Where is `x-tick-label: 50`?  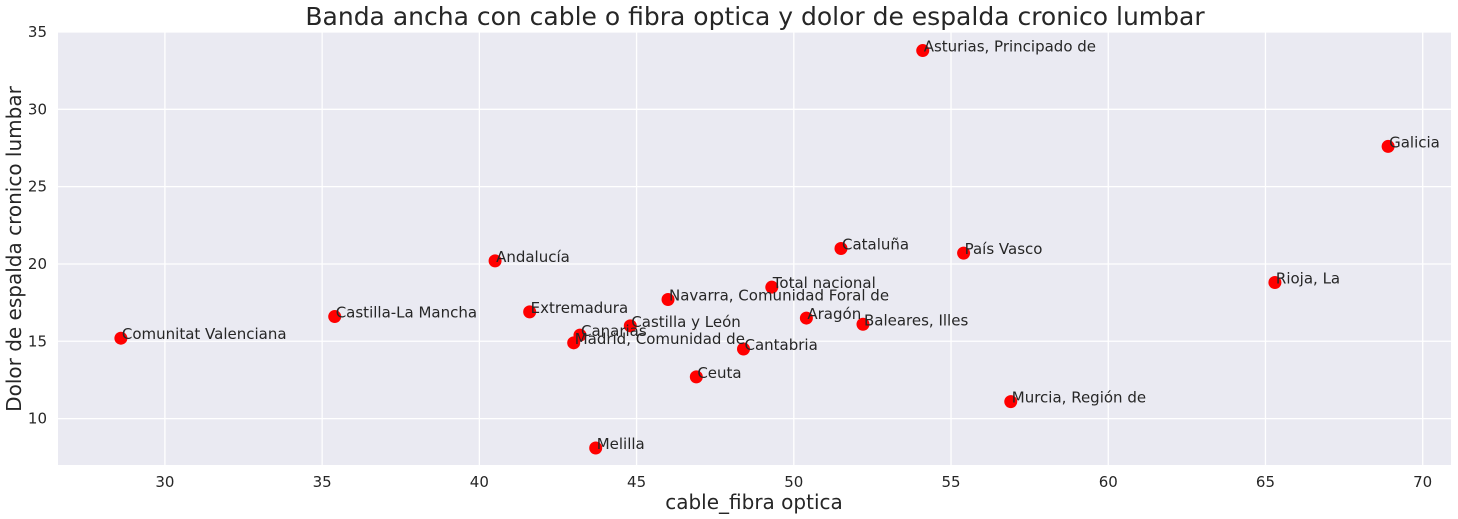 x-tick-label: 50 is located at coordinates (793, 482).